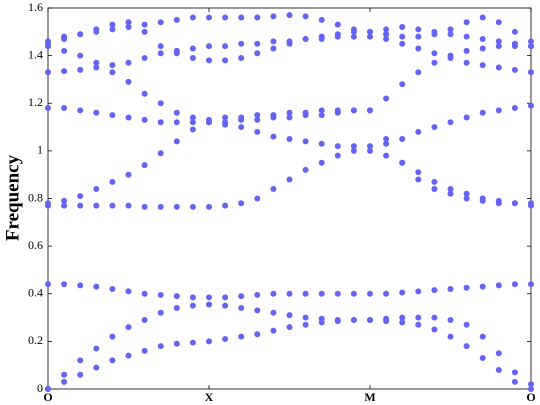 The height and width of the screenshot is (405, 540). Describe the element at coordinates (35, 102) in the screenshot. I see `y-tick-label: 1.2` at that location.